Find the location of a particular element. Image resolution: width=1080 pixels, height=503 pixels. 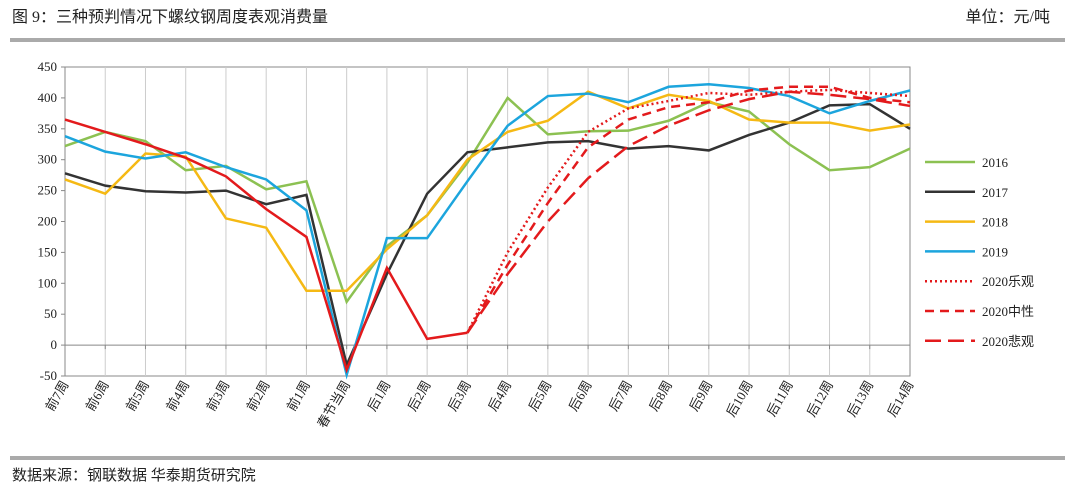

legend-label: 2018 is located at coordinates (995, 222).